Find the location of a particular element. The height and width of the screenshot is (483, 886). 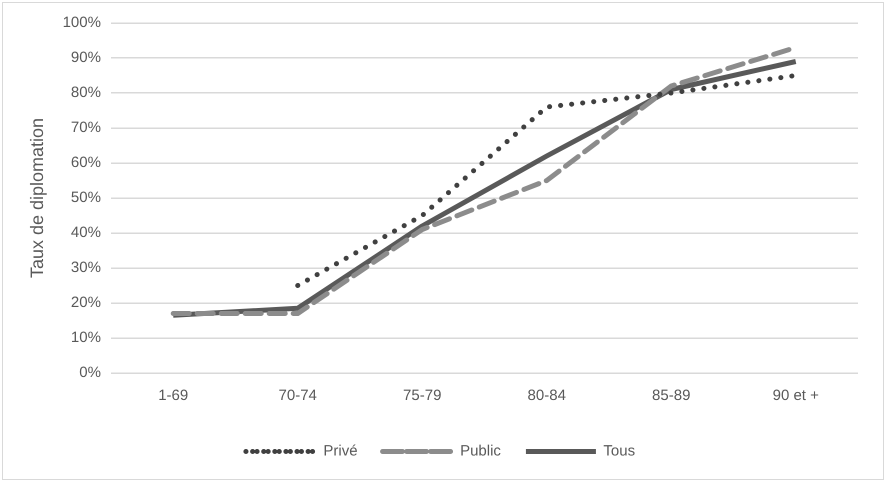

y-tick-label: 40% is located at coordinates (85, 233).